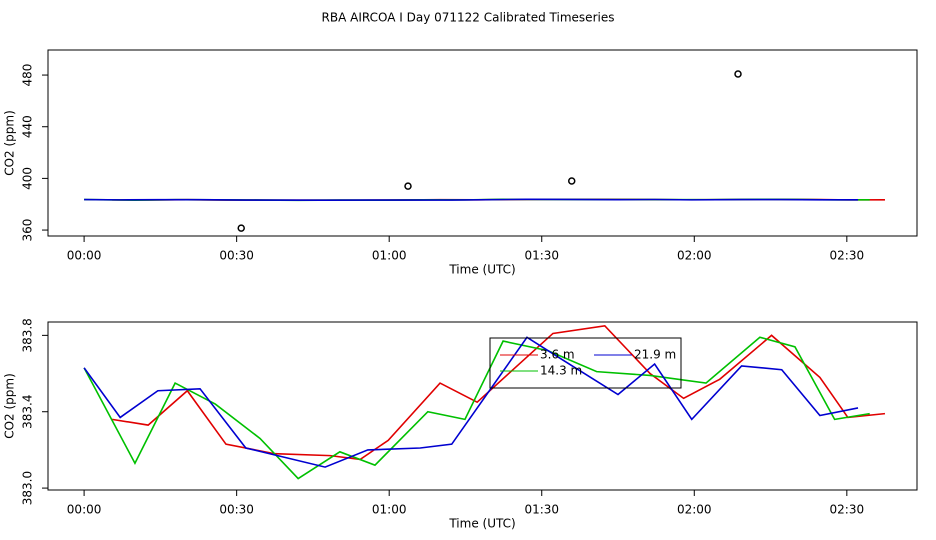 The width and height of the screenshot is (936, 540). Describe the element at coordinates (28, 412) in the screenshot. I see `y-tick-label: 383.4` at that location.